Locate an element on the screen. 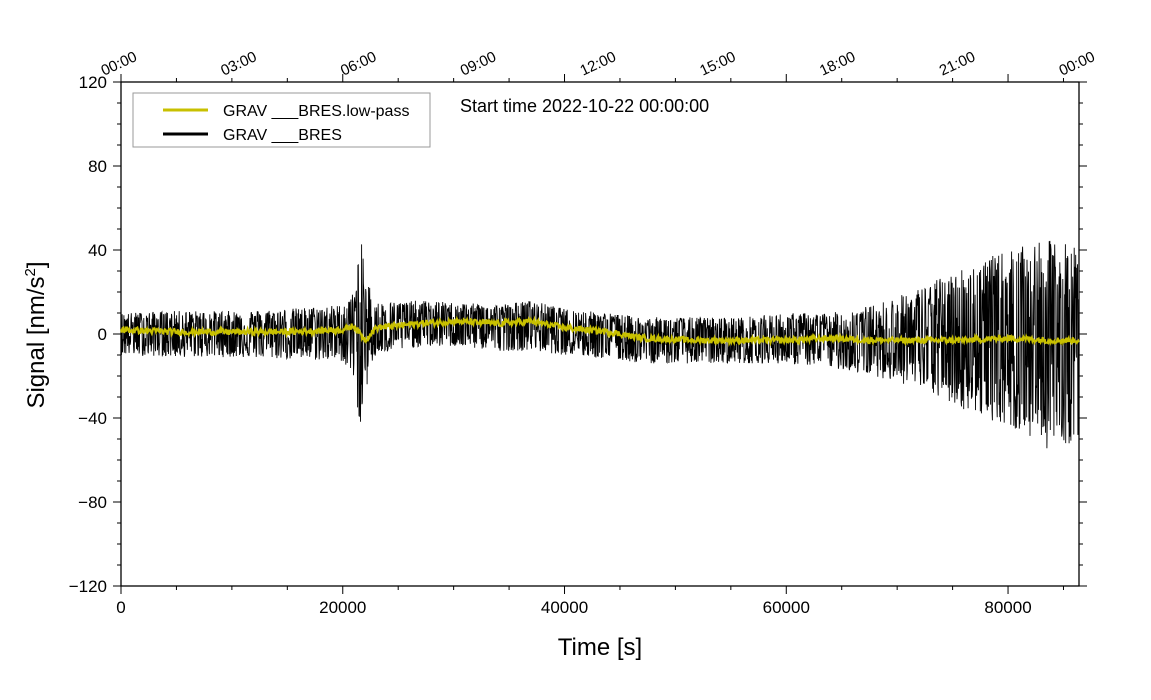  top-time-tick-label: 18:00 is located at coordinates (837, 63).